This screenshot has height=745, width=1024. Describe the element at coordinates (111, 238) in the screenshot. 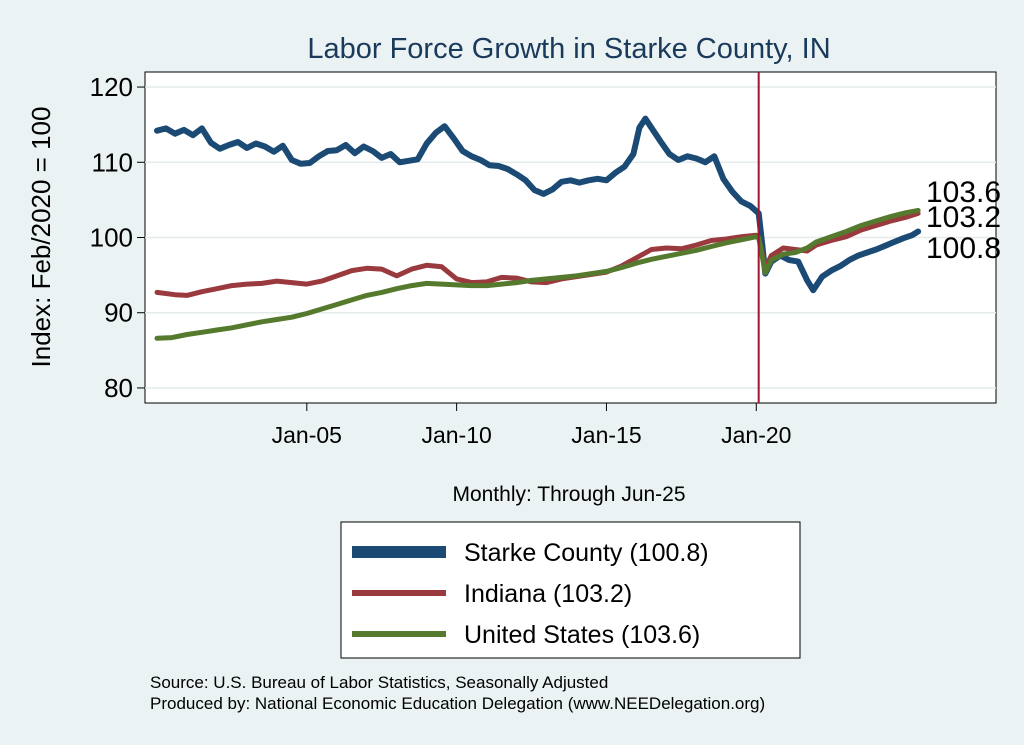

I see `y-tick-label: 100` at that location.